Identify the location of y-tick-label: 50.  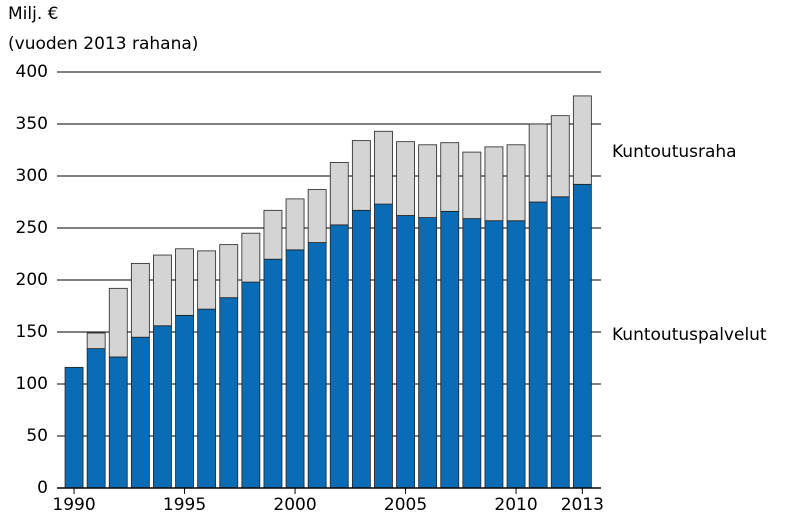
(37, 436).